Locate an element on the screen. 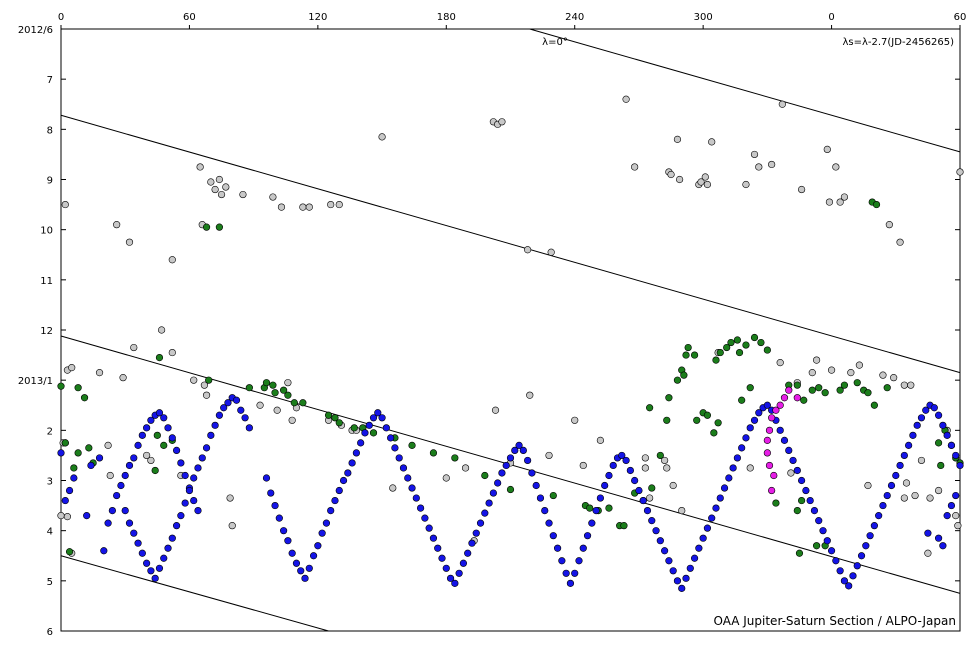 The width and height of the screenshot is (980, 650). y-tick-label: 5 is located at coordinates (50, 582).